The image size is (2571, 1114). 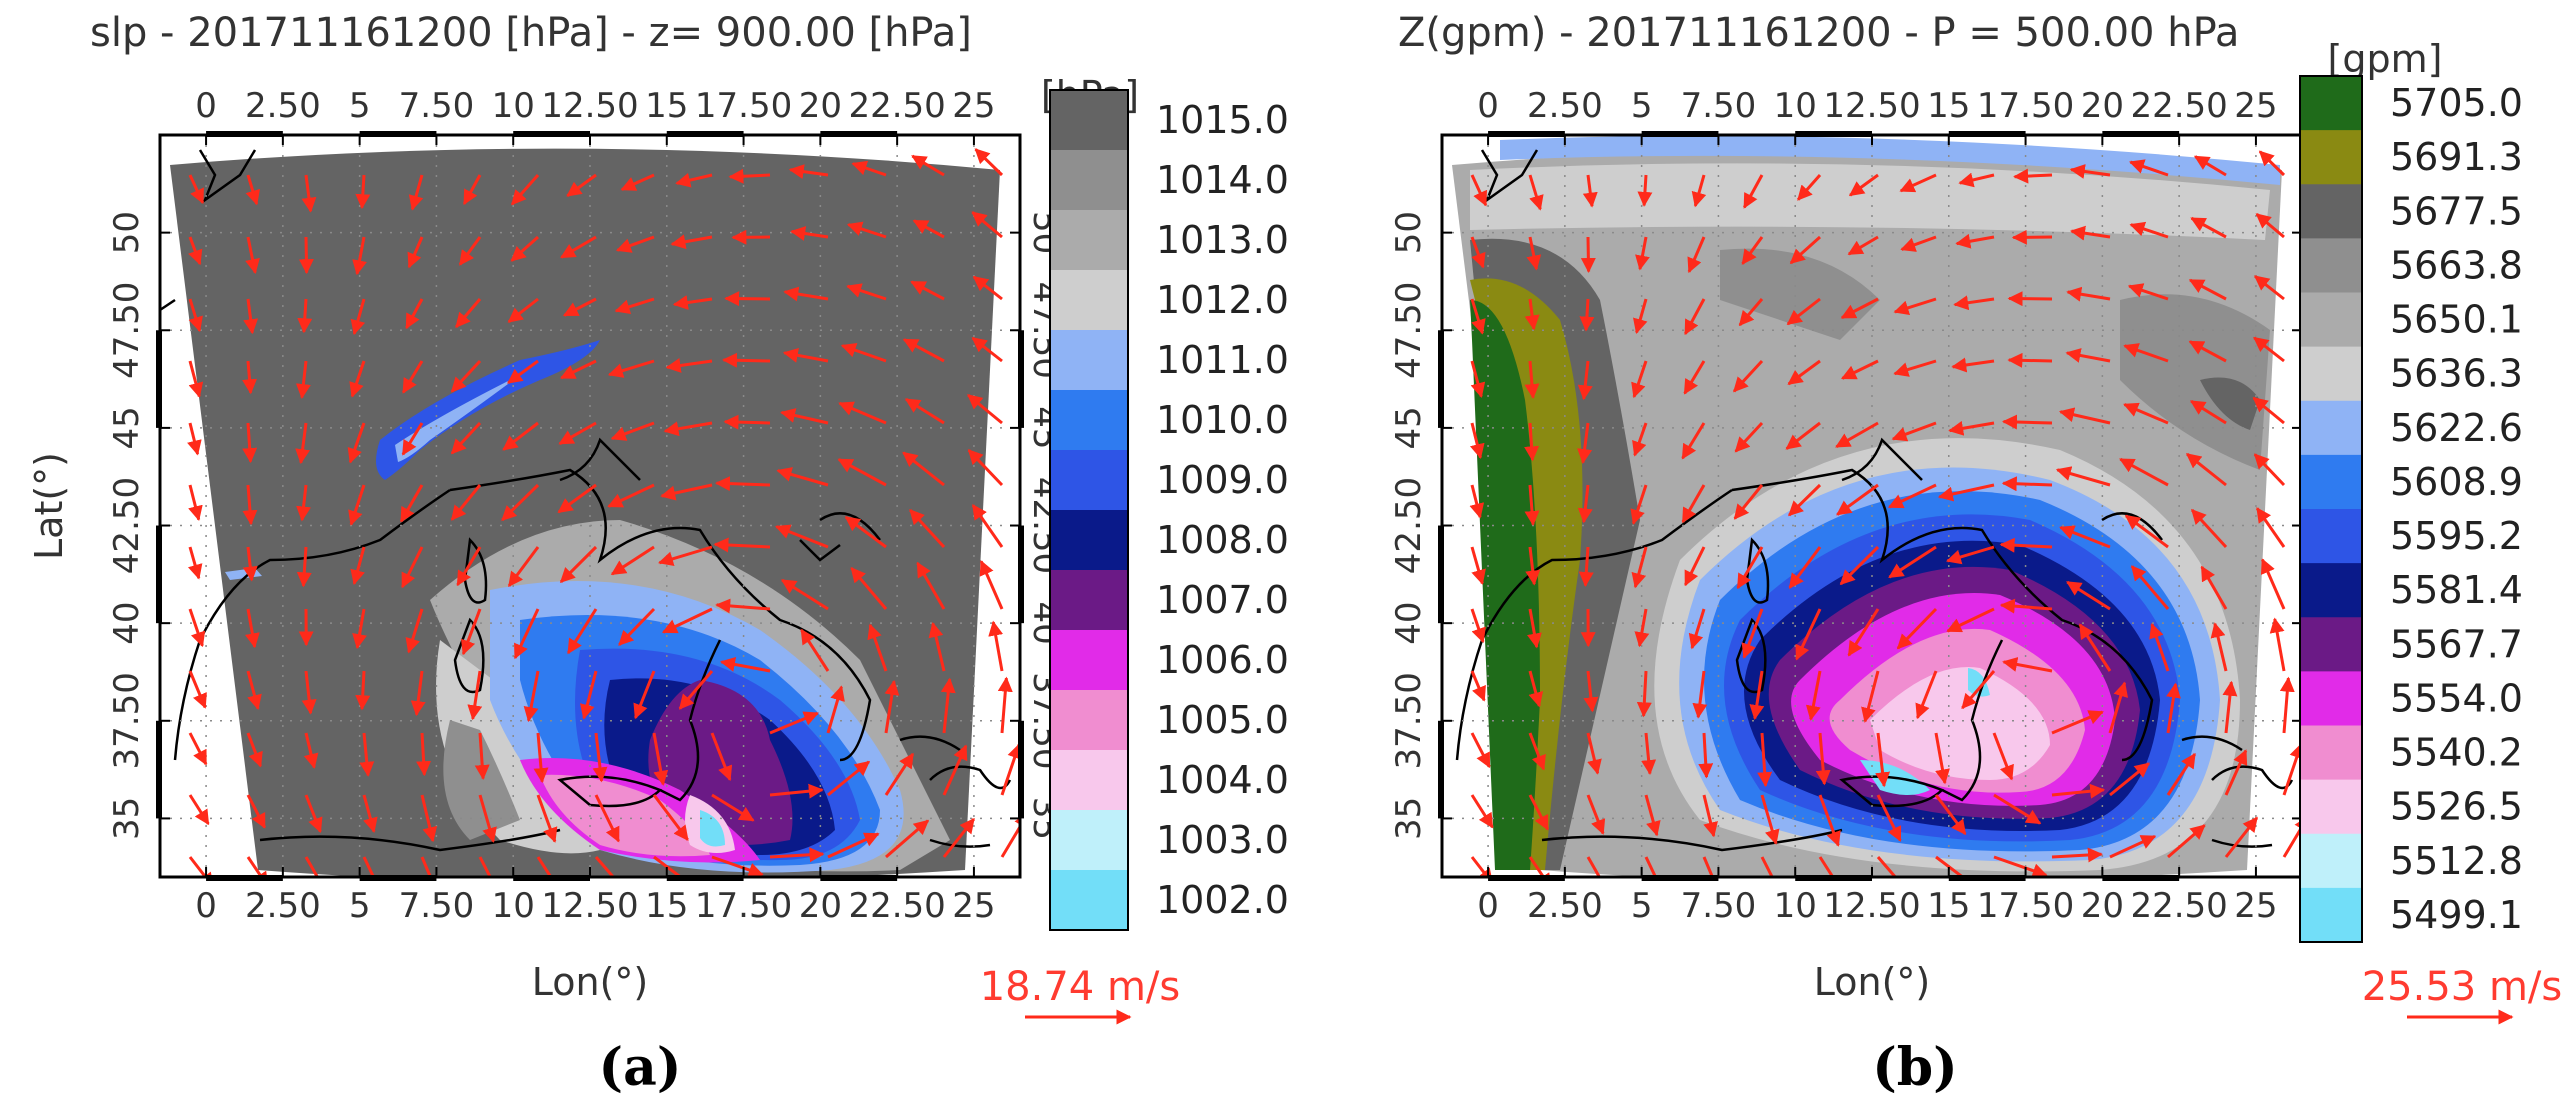 What do you see at coordinates (283, 906) in the screenshot?
I see `x-tick-label-bottom: 2.50` at bounding box center [283, 906].